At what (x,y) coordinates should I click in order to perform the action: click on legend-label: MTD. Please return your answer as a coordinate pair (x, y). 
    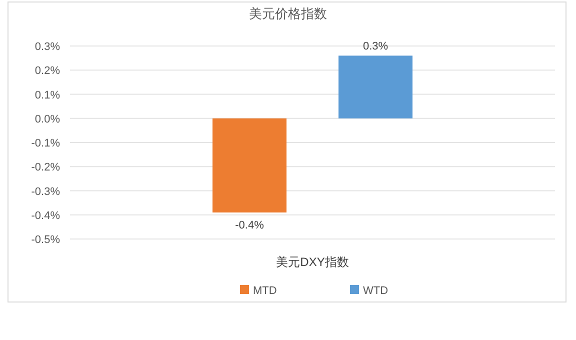
    Looking at the image, I should click on (265, 291).